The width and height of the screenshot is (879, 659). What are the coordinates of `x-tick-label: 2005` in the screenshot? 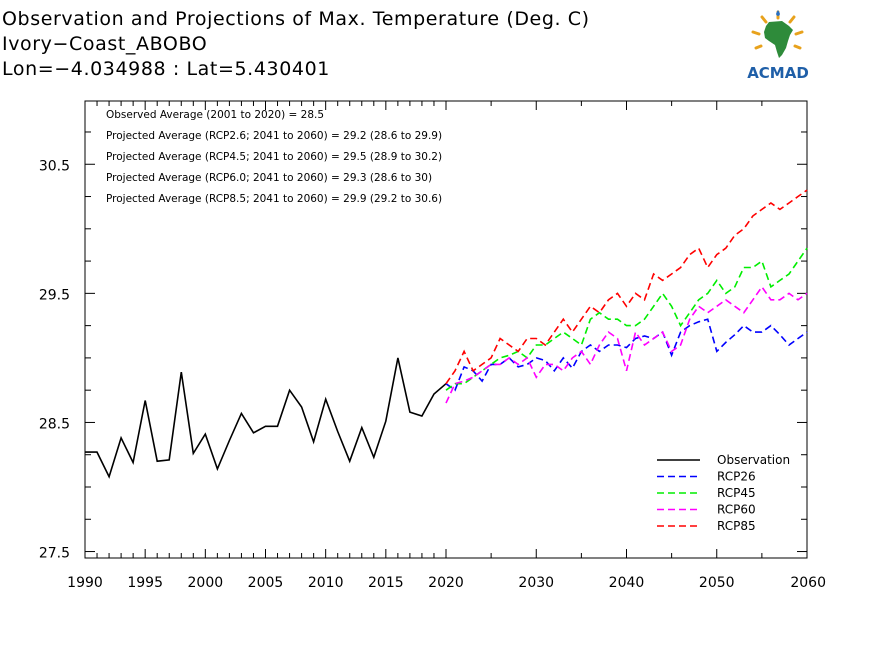 It's located at (266, 583).